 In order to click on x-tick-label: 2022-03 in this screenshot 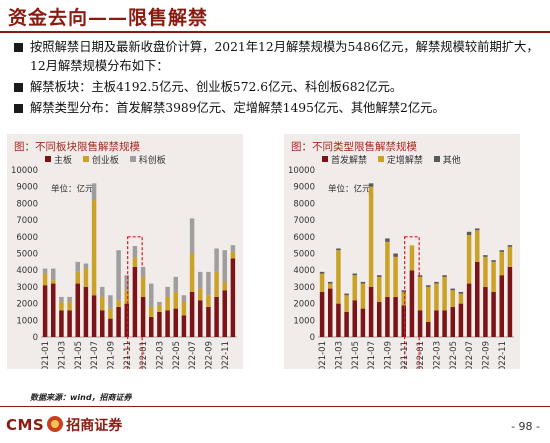, I will do `click(160, 355)`.